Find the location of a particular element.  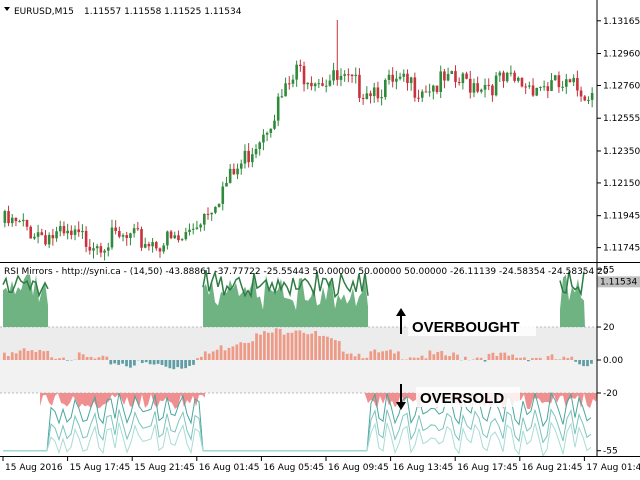

indicator-axis: 55 20 0.00 -20 -55 is located at coordinates (609, 360).